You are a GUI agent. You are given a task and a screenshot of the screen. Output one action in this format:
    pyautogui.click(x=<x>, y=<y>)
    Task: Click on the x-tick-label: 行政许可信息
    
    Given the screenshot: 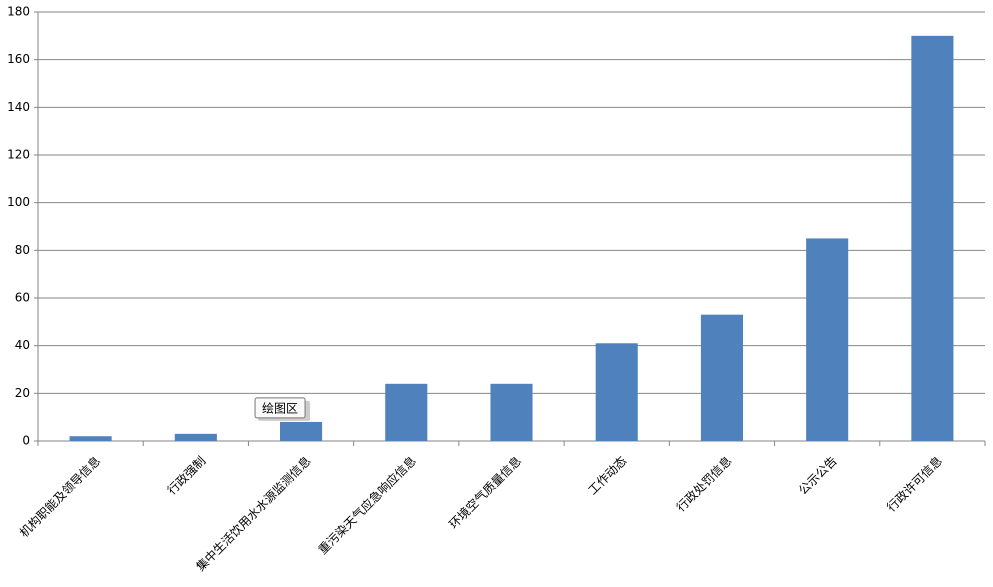 What is the action you would take?
    pyautogui.click(x=914, y=484)
    